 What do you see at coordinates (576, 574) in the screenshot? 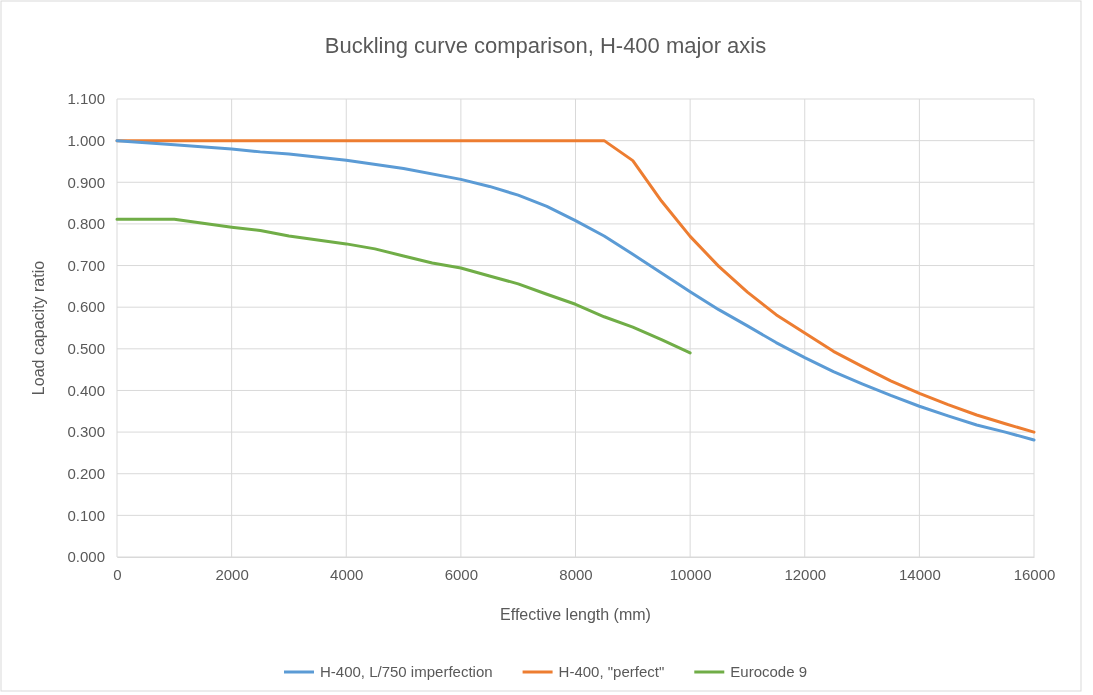
I see `x-tick-label: 8000` at bounding box center [576, 574].